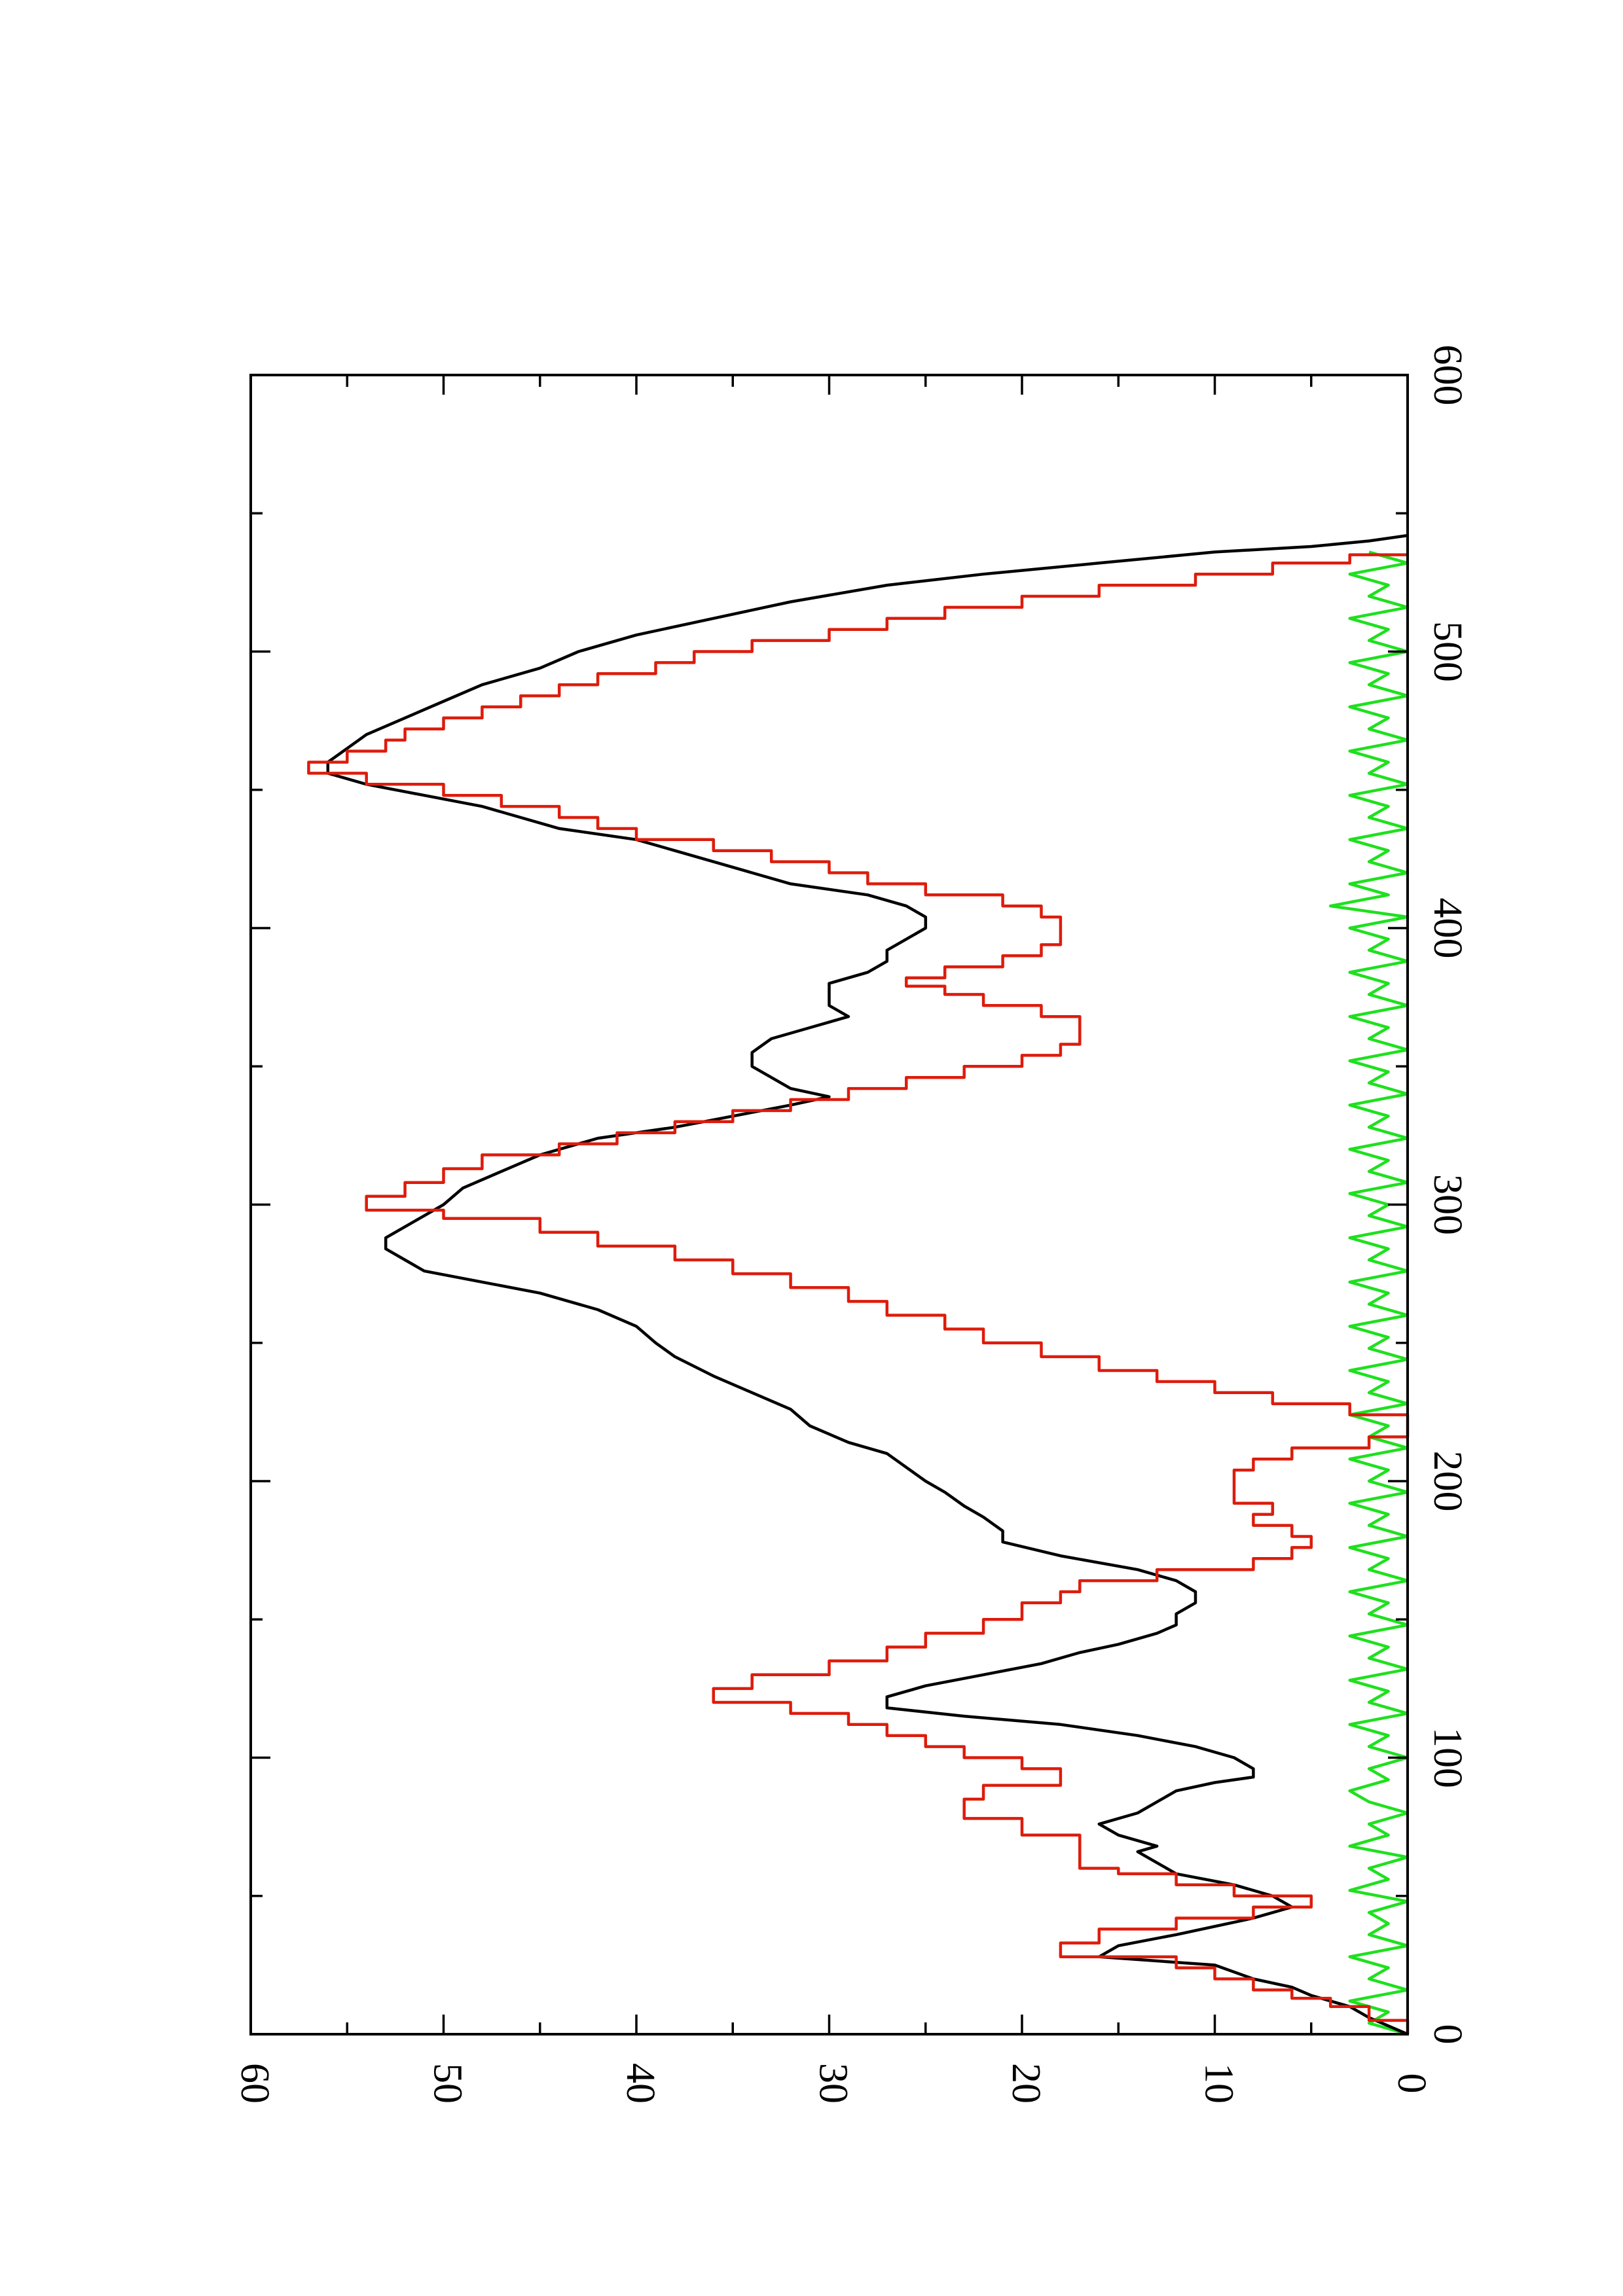 This screenshot has width=1623, height=2296. I want to click on x-tick-label: 0, so click(1447, 2034).